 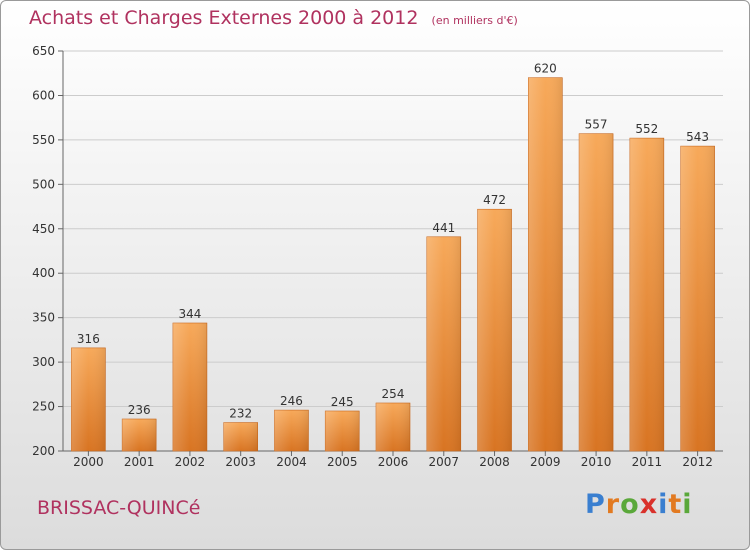 I want to click on data-label: 245, so click(x=342, y=402).